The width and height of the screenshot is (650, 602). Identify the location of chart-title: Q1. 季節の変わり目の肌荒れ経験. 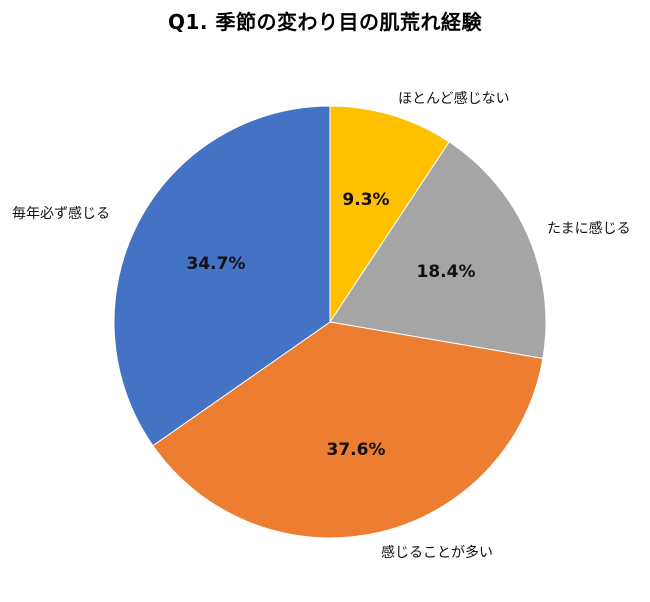
(325, 22).